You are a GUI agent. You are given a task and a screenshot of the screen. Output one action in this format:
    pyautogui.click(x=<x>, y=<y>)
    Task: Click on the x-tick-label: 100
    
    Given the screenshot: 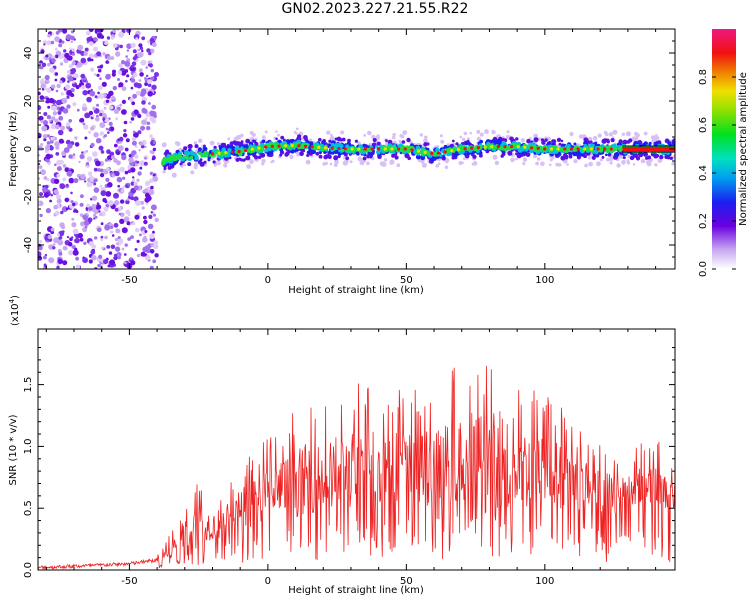 What is the action you would take?
    pyautogui.click(x=544, y=581)
    